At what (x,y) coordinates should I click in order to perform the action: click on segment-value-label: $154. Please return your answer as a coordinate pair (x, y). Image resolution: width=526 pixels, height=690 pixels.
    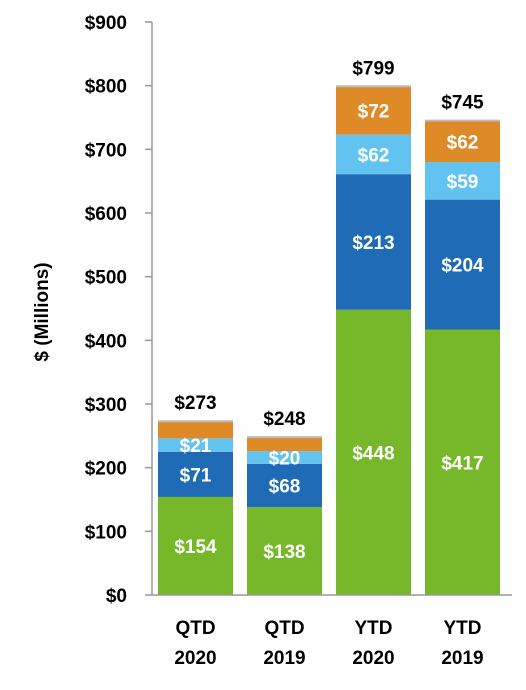
    Looking at the image, I should click on (195, 547).